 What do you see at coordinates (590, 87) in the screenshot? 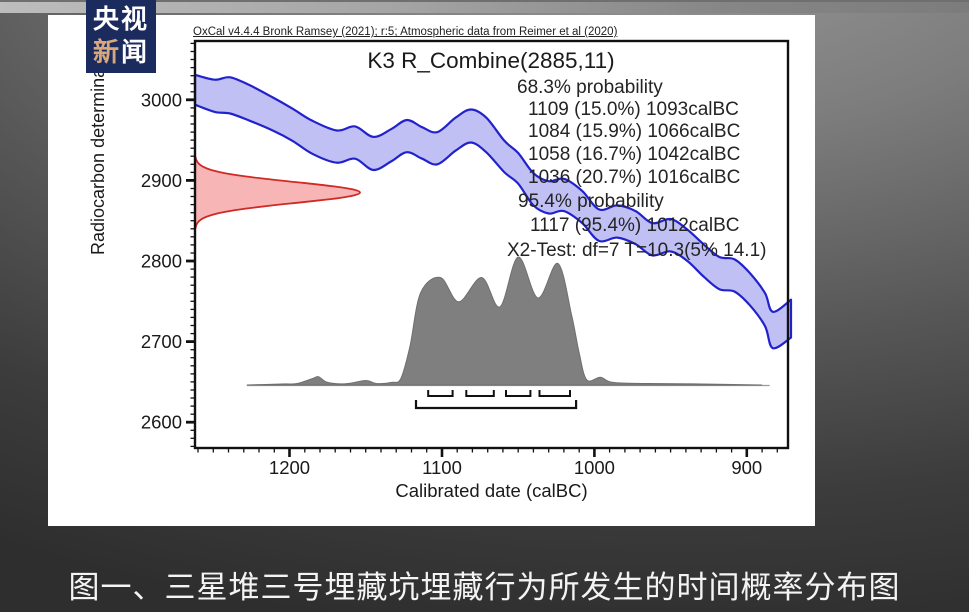
I see `stats-line: 68.3% probability` at bounding box center [590, 87].